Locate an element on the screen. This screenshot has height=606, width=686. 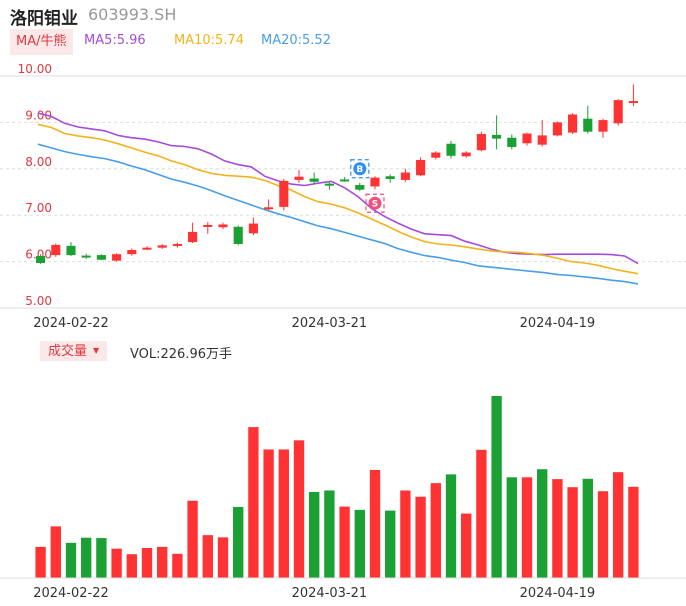
y-tick-label: 7.00 is located at coordinates (38, 208).